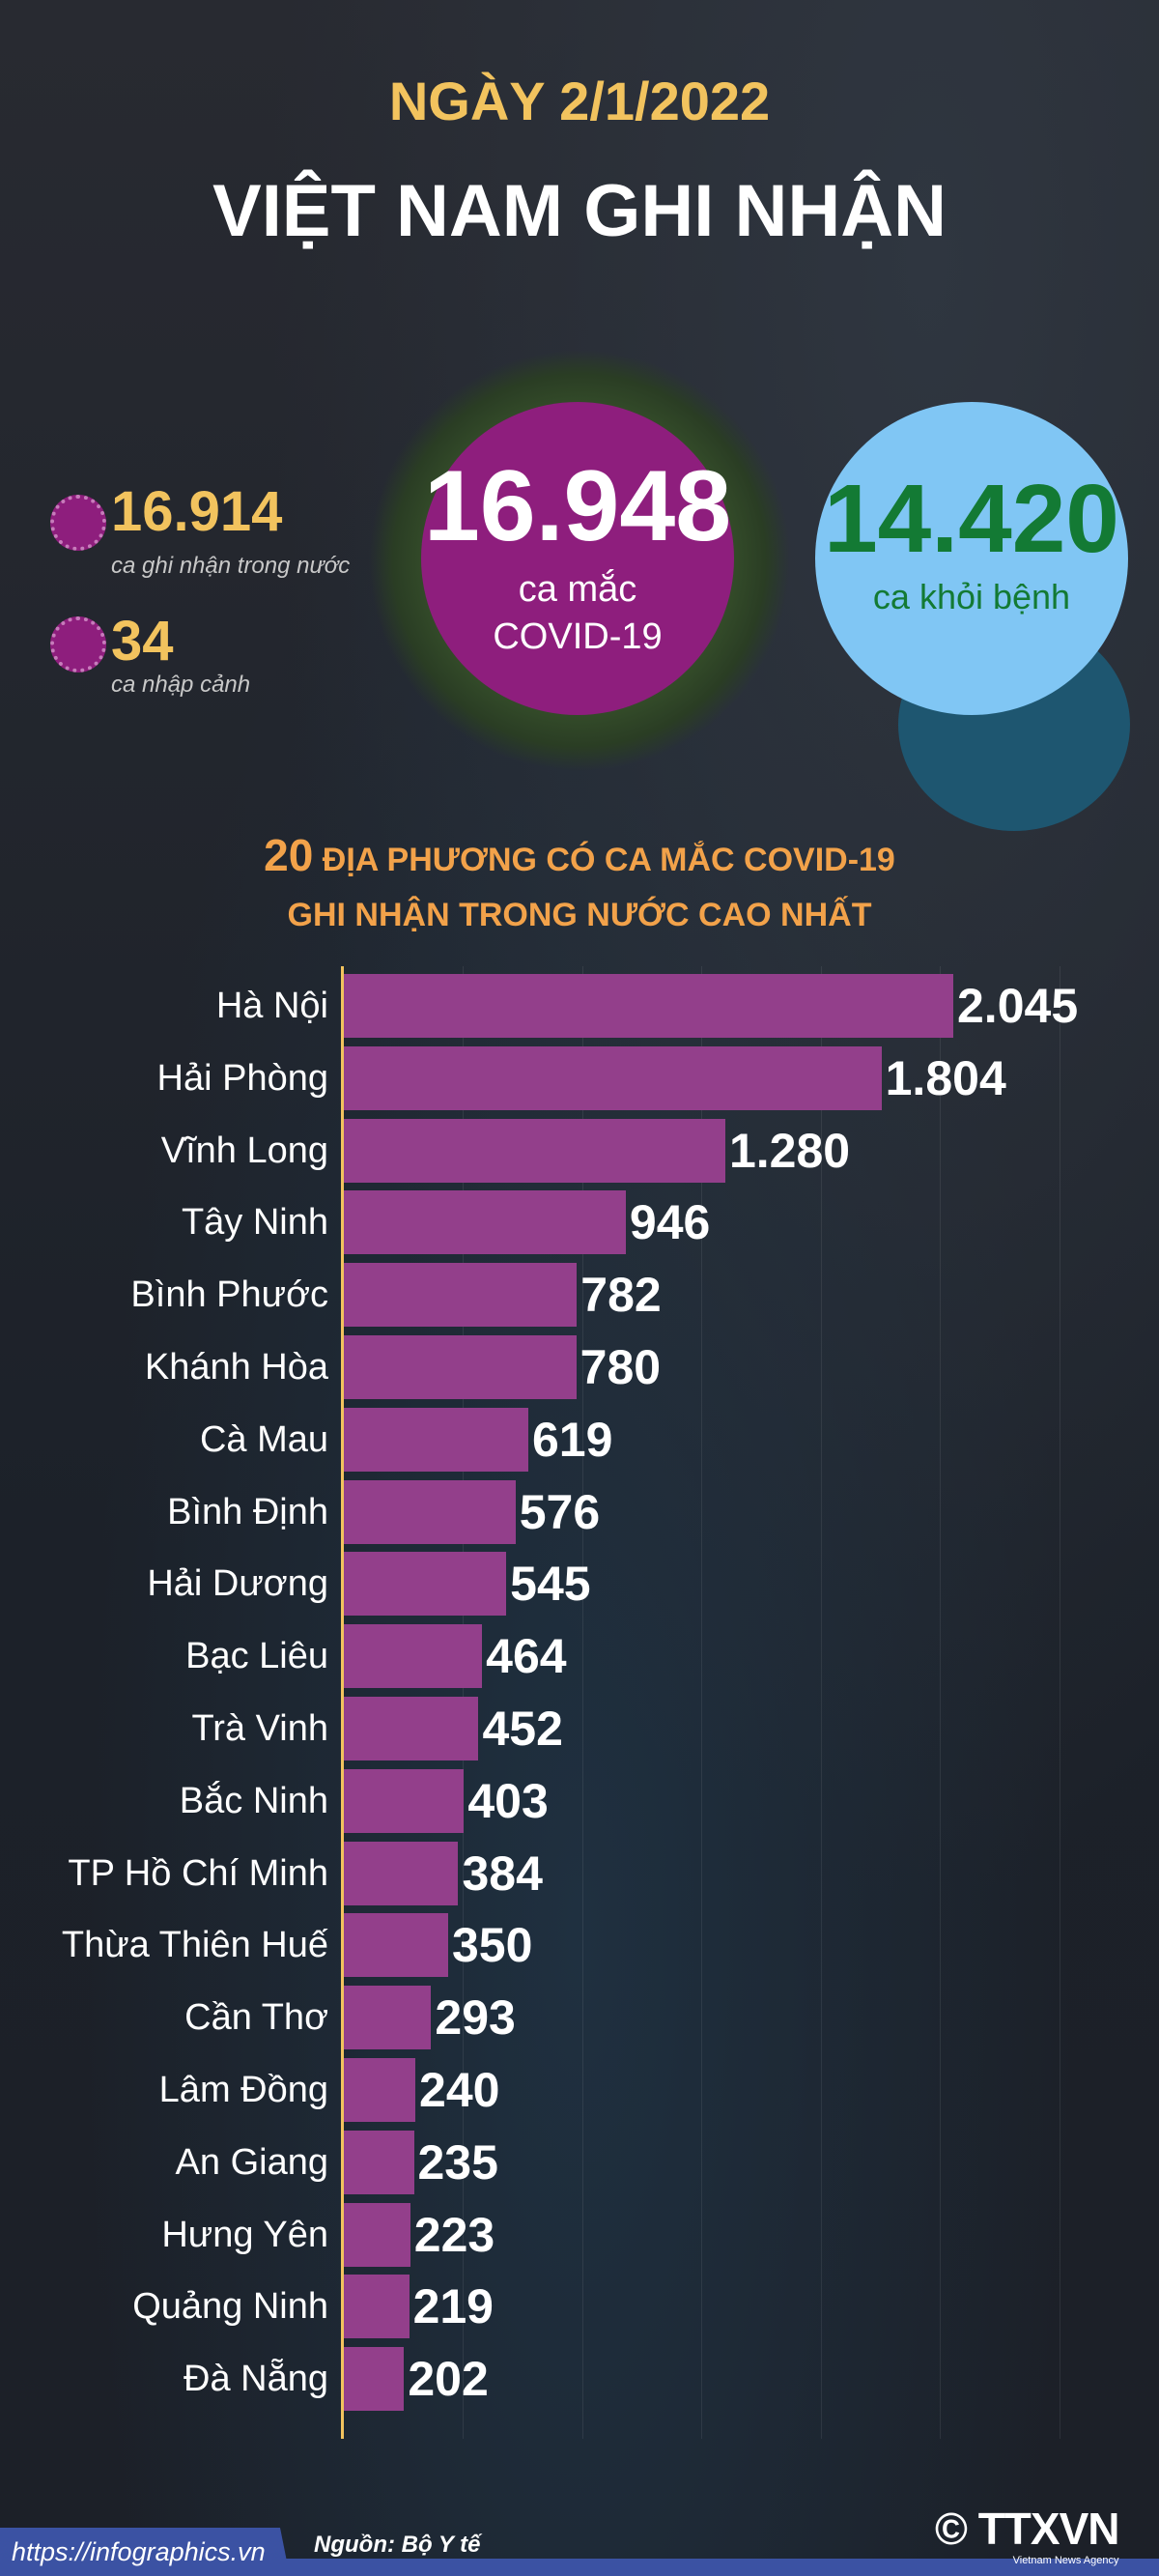  Describe the element at coordinates (197, 512) in the screenshot. I see `domestic-count: 16.914` at that location.